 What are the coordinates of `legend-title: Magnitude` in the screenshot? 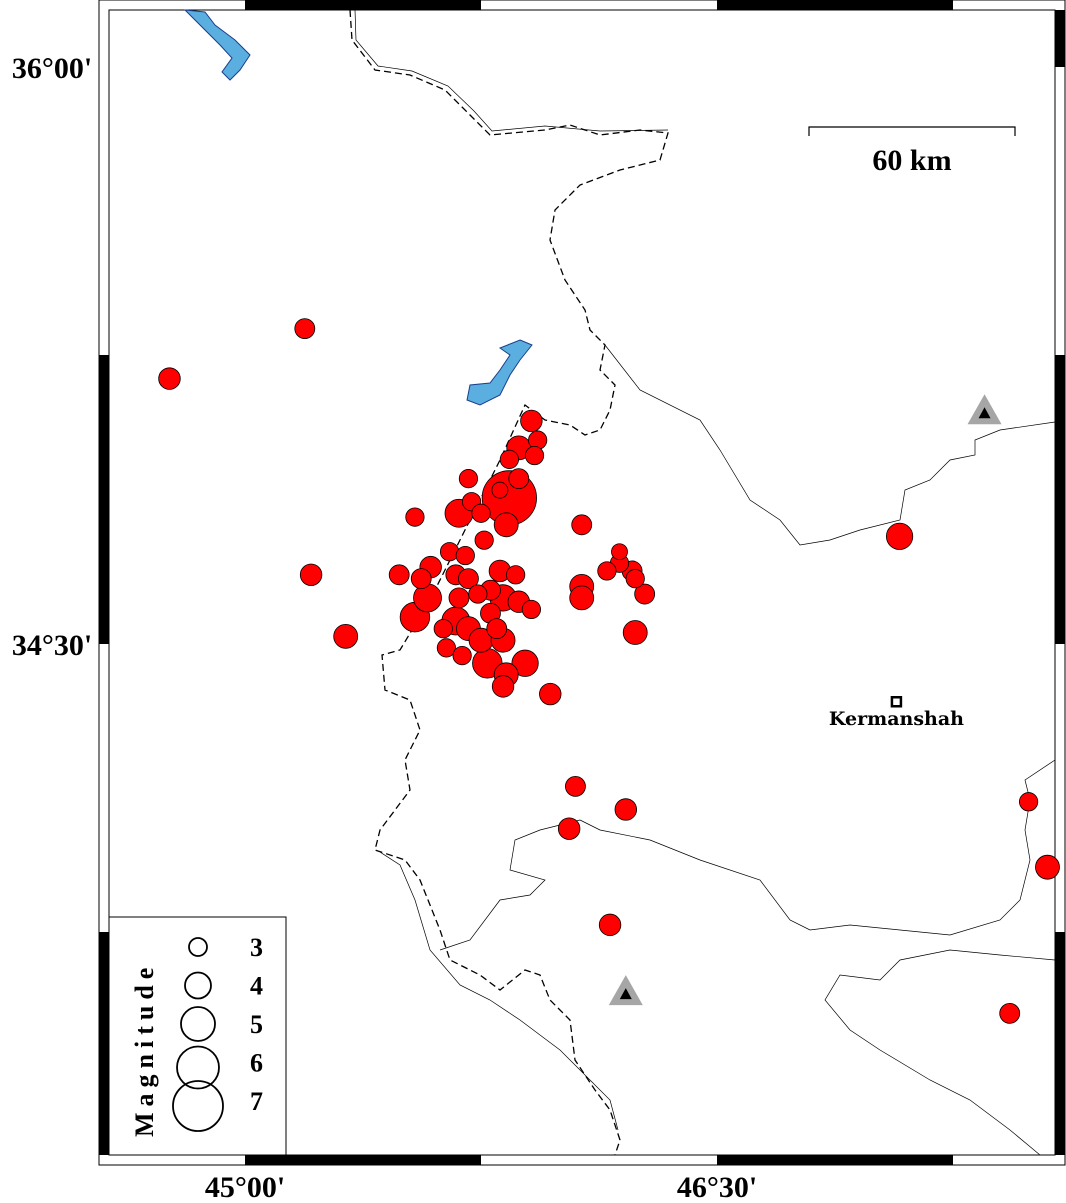 It's located at (144, 1049).